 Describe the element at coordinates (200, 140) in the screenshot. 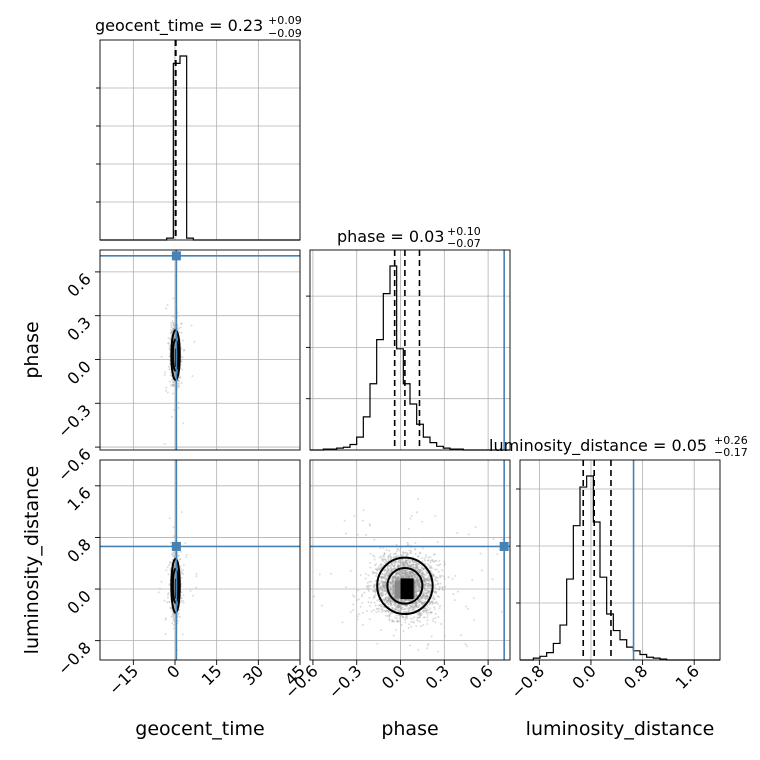

I see `panel-frame` at that location.